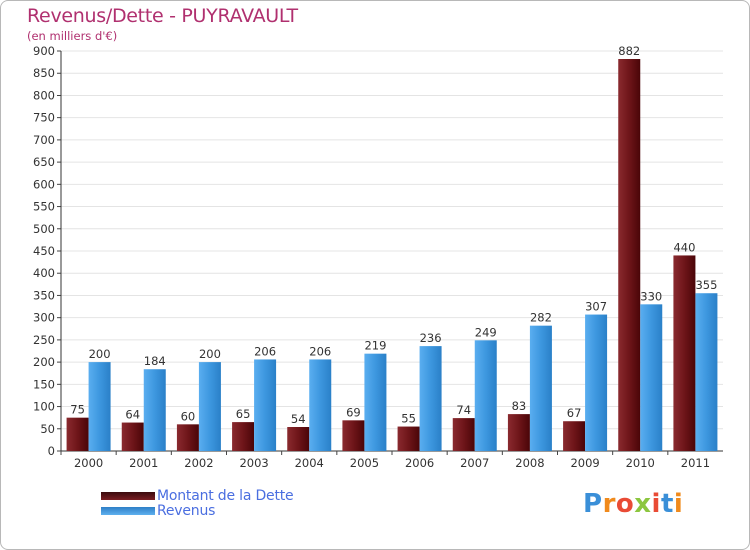 This screenshot has width=750, height=550. What do you see at coordinates (656, 504) in the screenshot?
I see `logo-letter-4: i` at bounding box center [656, 504].